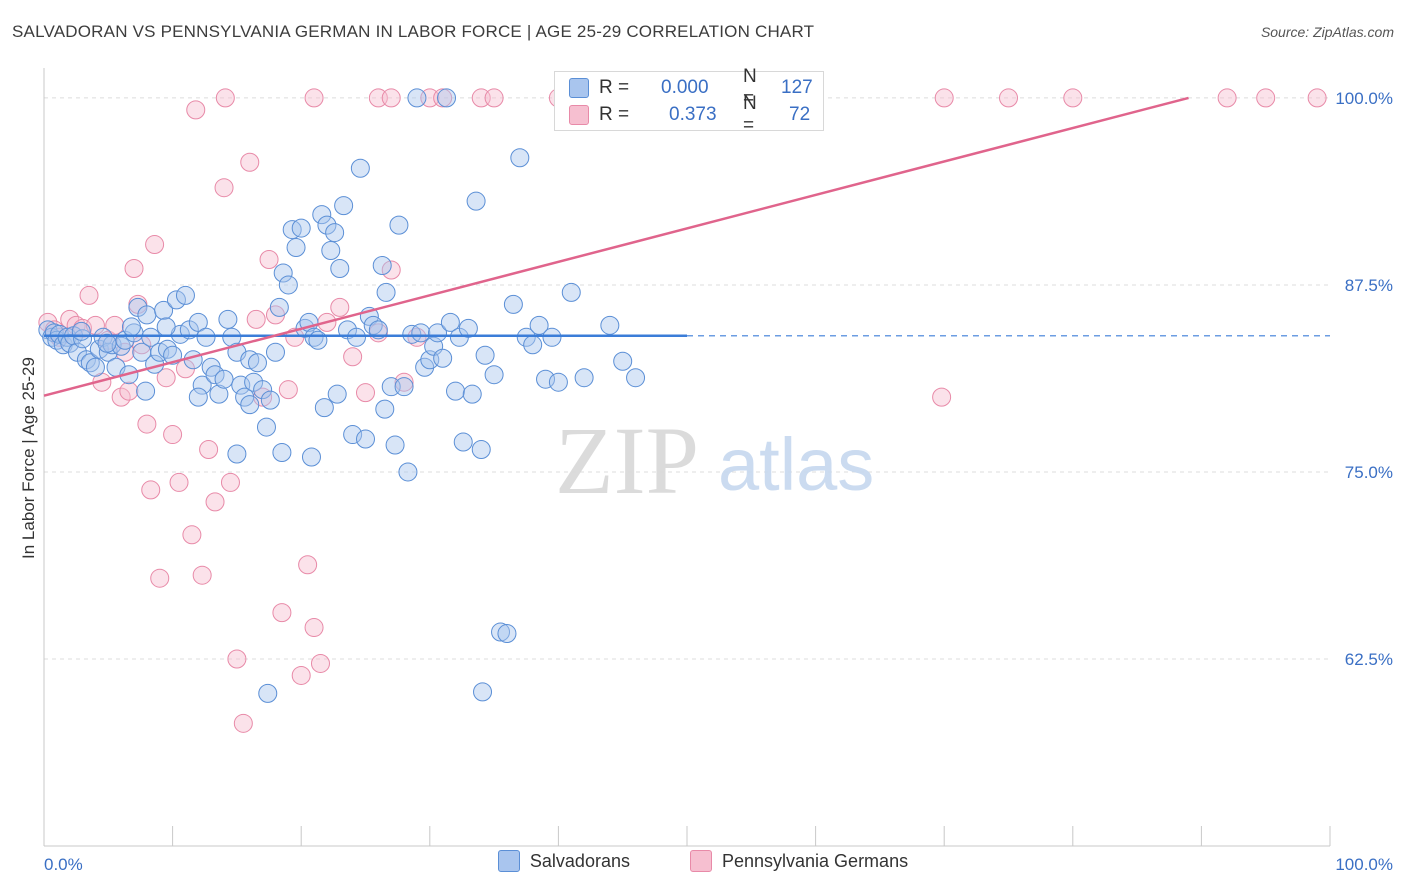  Describe the element at coordinates (1364, 864) in the screenshot. I see `x-tick-label: 100.0%` at that location.